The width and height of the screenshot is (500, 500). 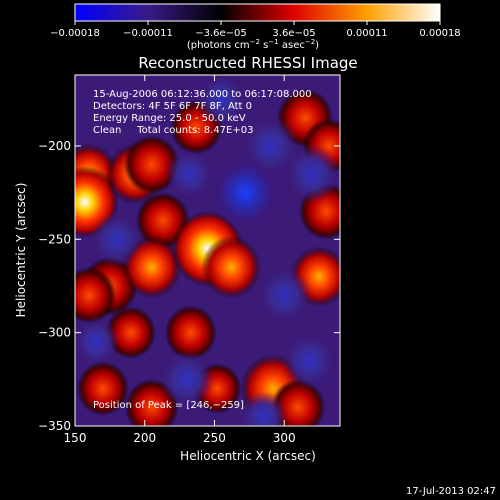 What do you see at coordinates (54, 239) in the screenshot?
I see `y-tick-label: −250` at bounding box center [54, 239].